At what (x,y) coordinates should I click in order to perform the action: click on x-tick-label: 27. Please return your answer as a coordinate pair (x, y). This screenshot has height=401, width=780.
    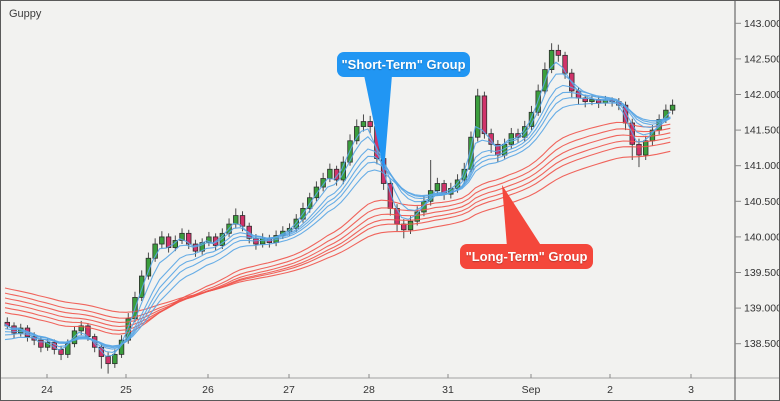
    Looking at the image, I should click on (289, 390).